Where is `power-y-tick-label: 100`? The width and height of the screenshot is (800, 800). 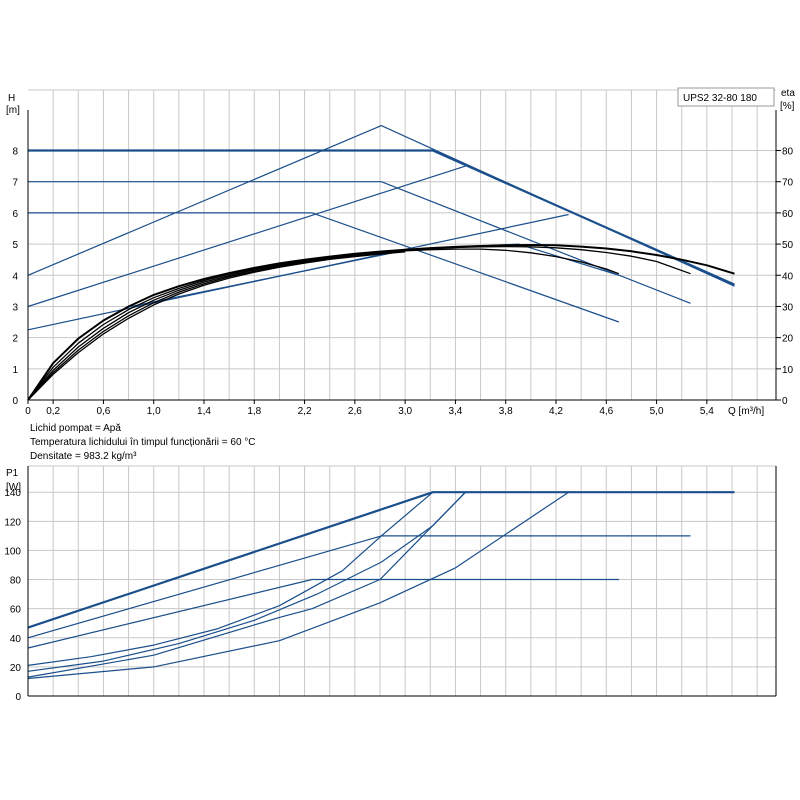 power-y-tick-label: 100 is located at coordinates (12, 551).